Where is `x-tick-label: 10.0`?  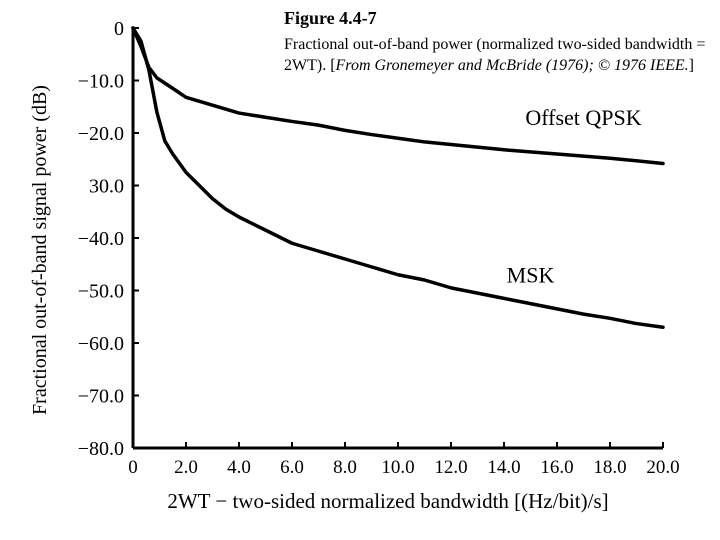
x-tick-label: 10.0 is located at coordinates (397, 467).